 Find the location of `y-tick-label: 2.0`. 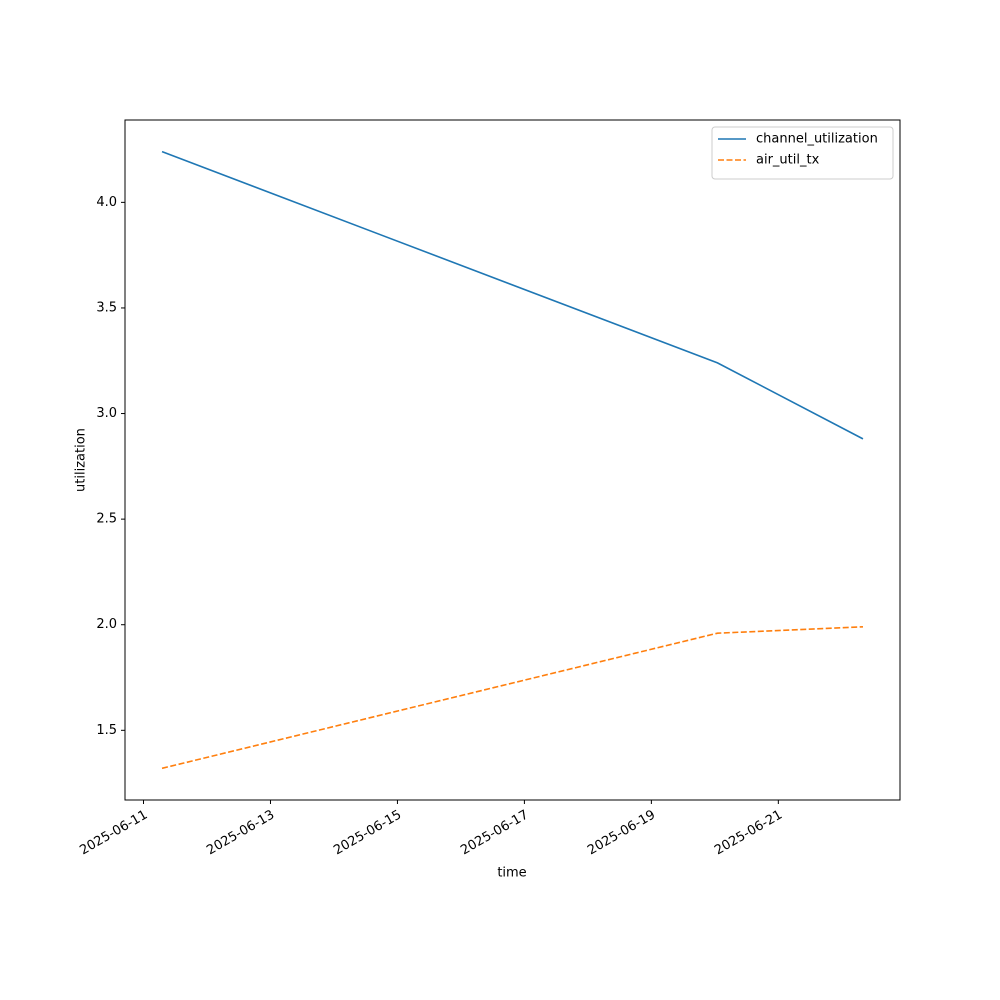

y-tick-label: 2.0 is located at coordinates (106, 624).